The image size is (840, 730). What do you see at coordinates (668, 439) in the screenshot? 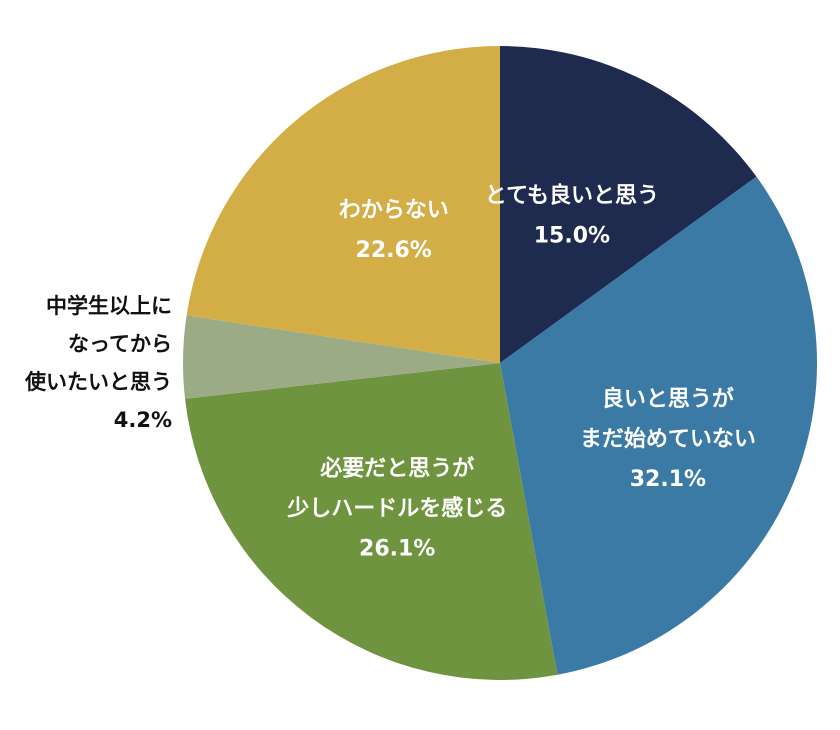
I see `slice-category-label: まだ始めていない` at bounding box center [668, 439].